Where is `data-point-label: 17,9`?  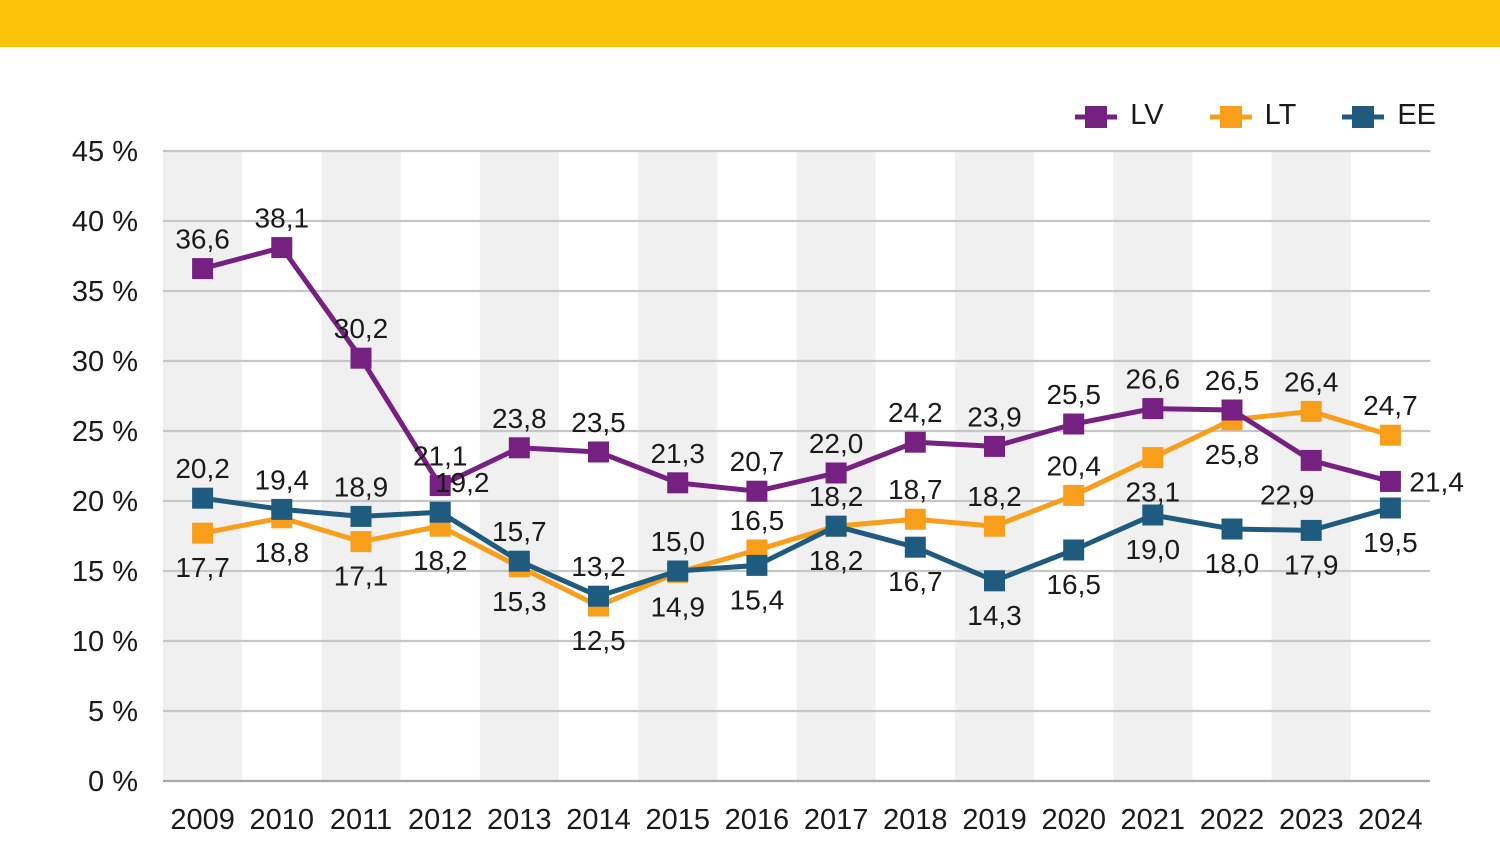 data-point-label: 17,9 is located at coordinates (1311, 564).